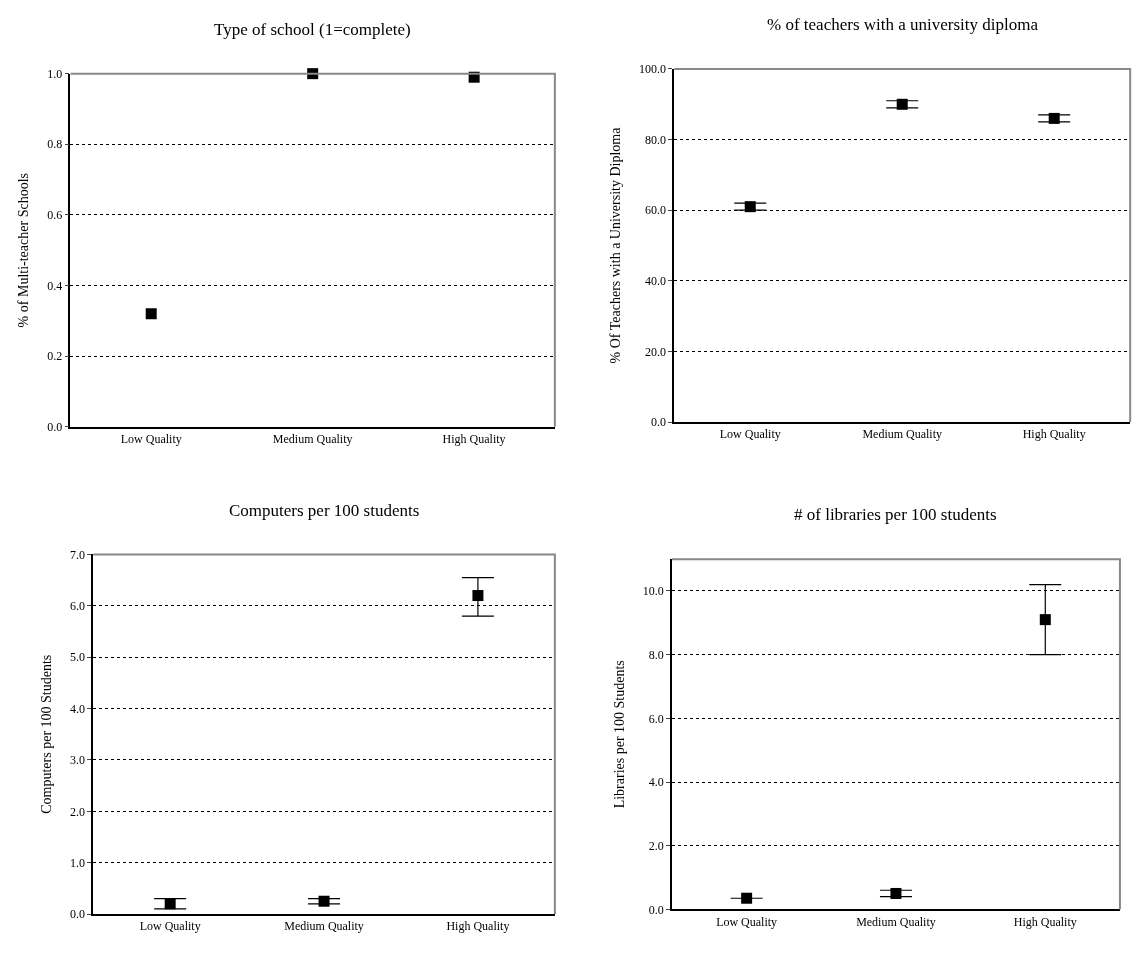  I want to click on y-tick-label: 40.0, so click(656, 281).